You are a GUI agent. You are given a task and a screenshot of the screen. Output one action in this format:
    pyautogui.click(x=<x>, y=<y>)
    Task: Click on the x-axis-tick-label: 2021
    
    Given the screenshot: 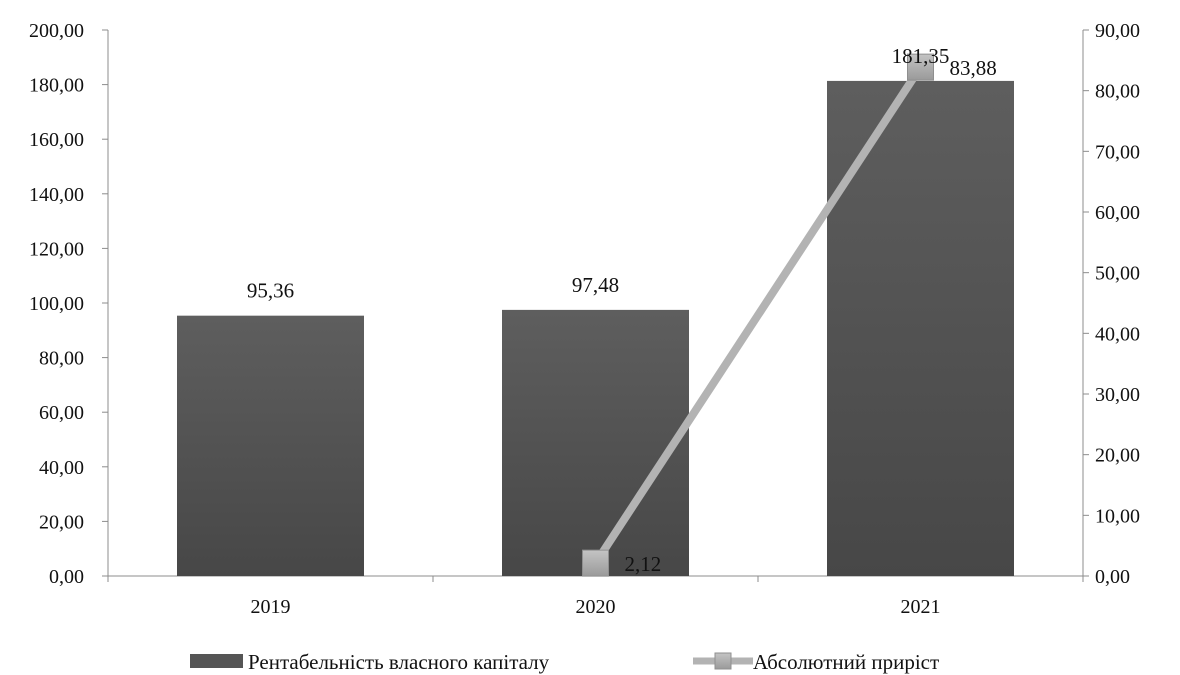 What is the action you would take?
    pyautogui.click(x=921, y=607)
    